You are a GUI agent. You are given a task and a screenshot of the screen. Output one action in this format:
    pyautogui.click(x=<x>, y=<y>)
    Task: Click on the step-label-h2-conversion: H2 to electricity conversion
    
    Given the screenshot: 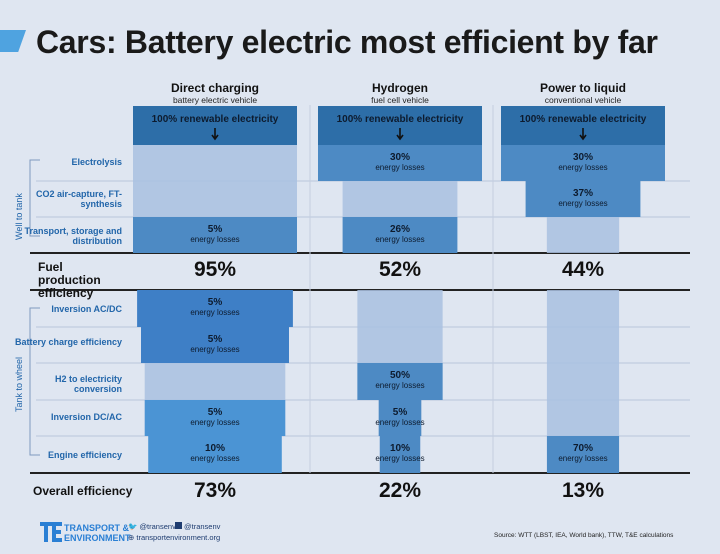 What is the action you would take?
    pyautogui.click(x=88, y=384)
    